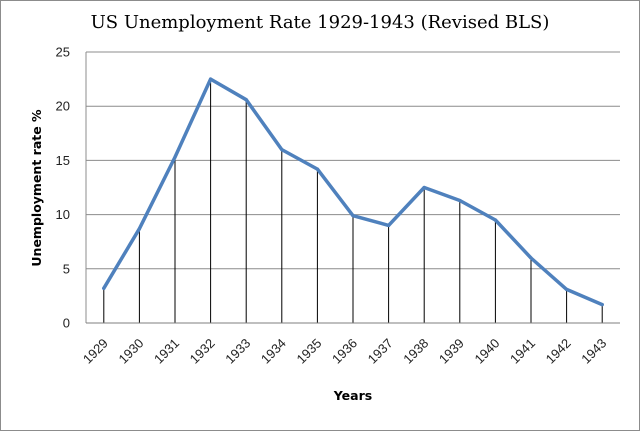 The image size is (640, 431). What do you see at coordinates (63, 52) in the screenshot?
I see `y-tick-label: 25` at bounding box center [63, 52].